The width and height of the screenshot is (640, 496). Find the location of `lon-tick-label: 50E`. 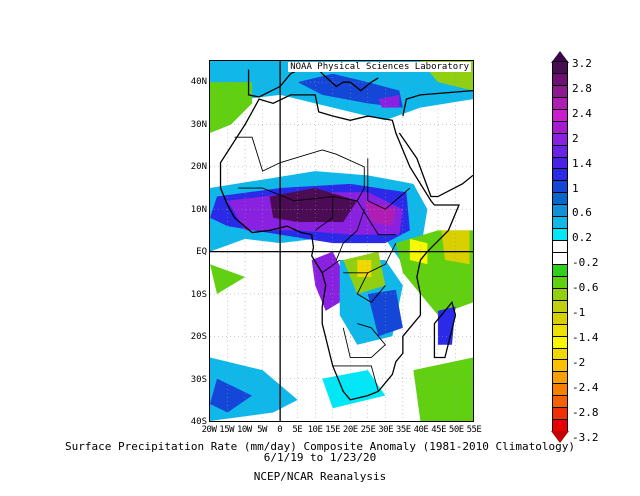

lon-tick-label: 50E is located at coordinates (456, 430).